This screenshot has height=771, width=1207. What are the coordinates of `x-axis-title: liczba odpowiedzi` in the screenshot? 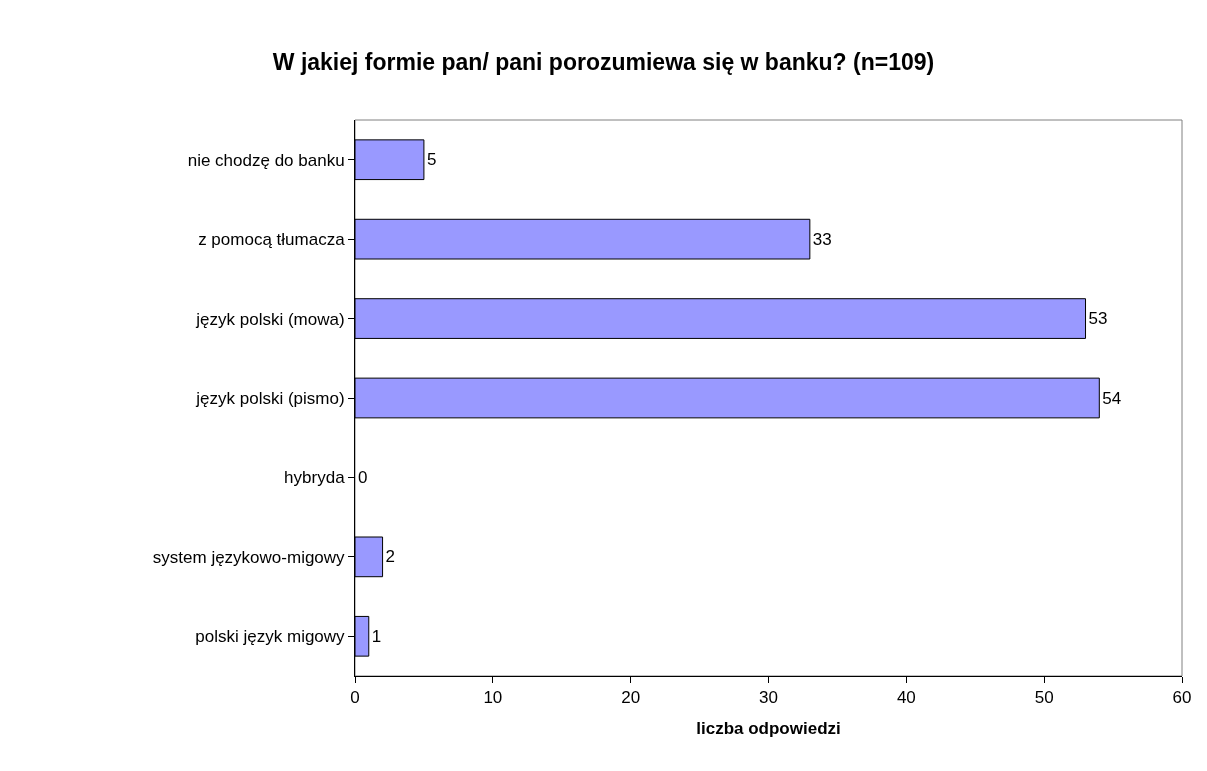 It's located at (768, 728).